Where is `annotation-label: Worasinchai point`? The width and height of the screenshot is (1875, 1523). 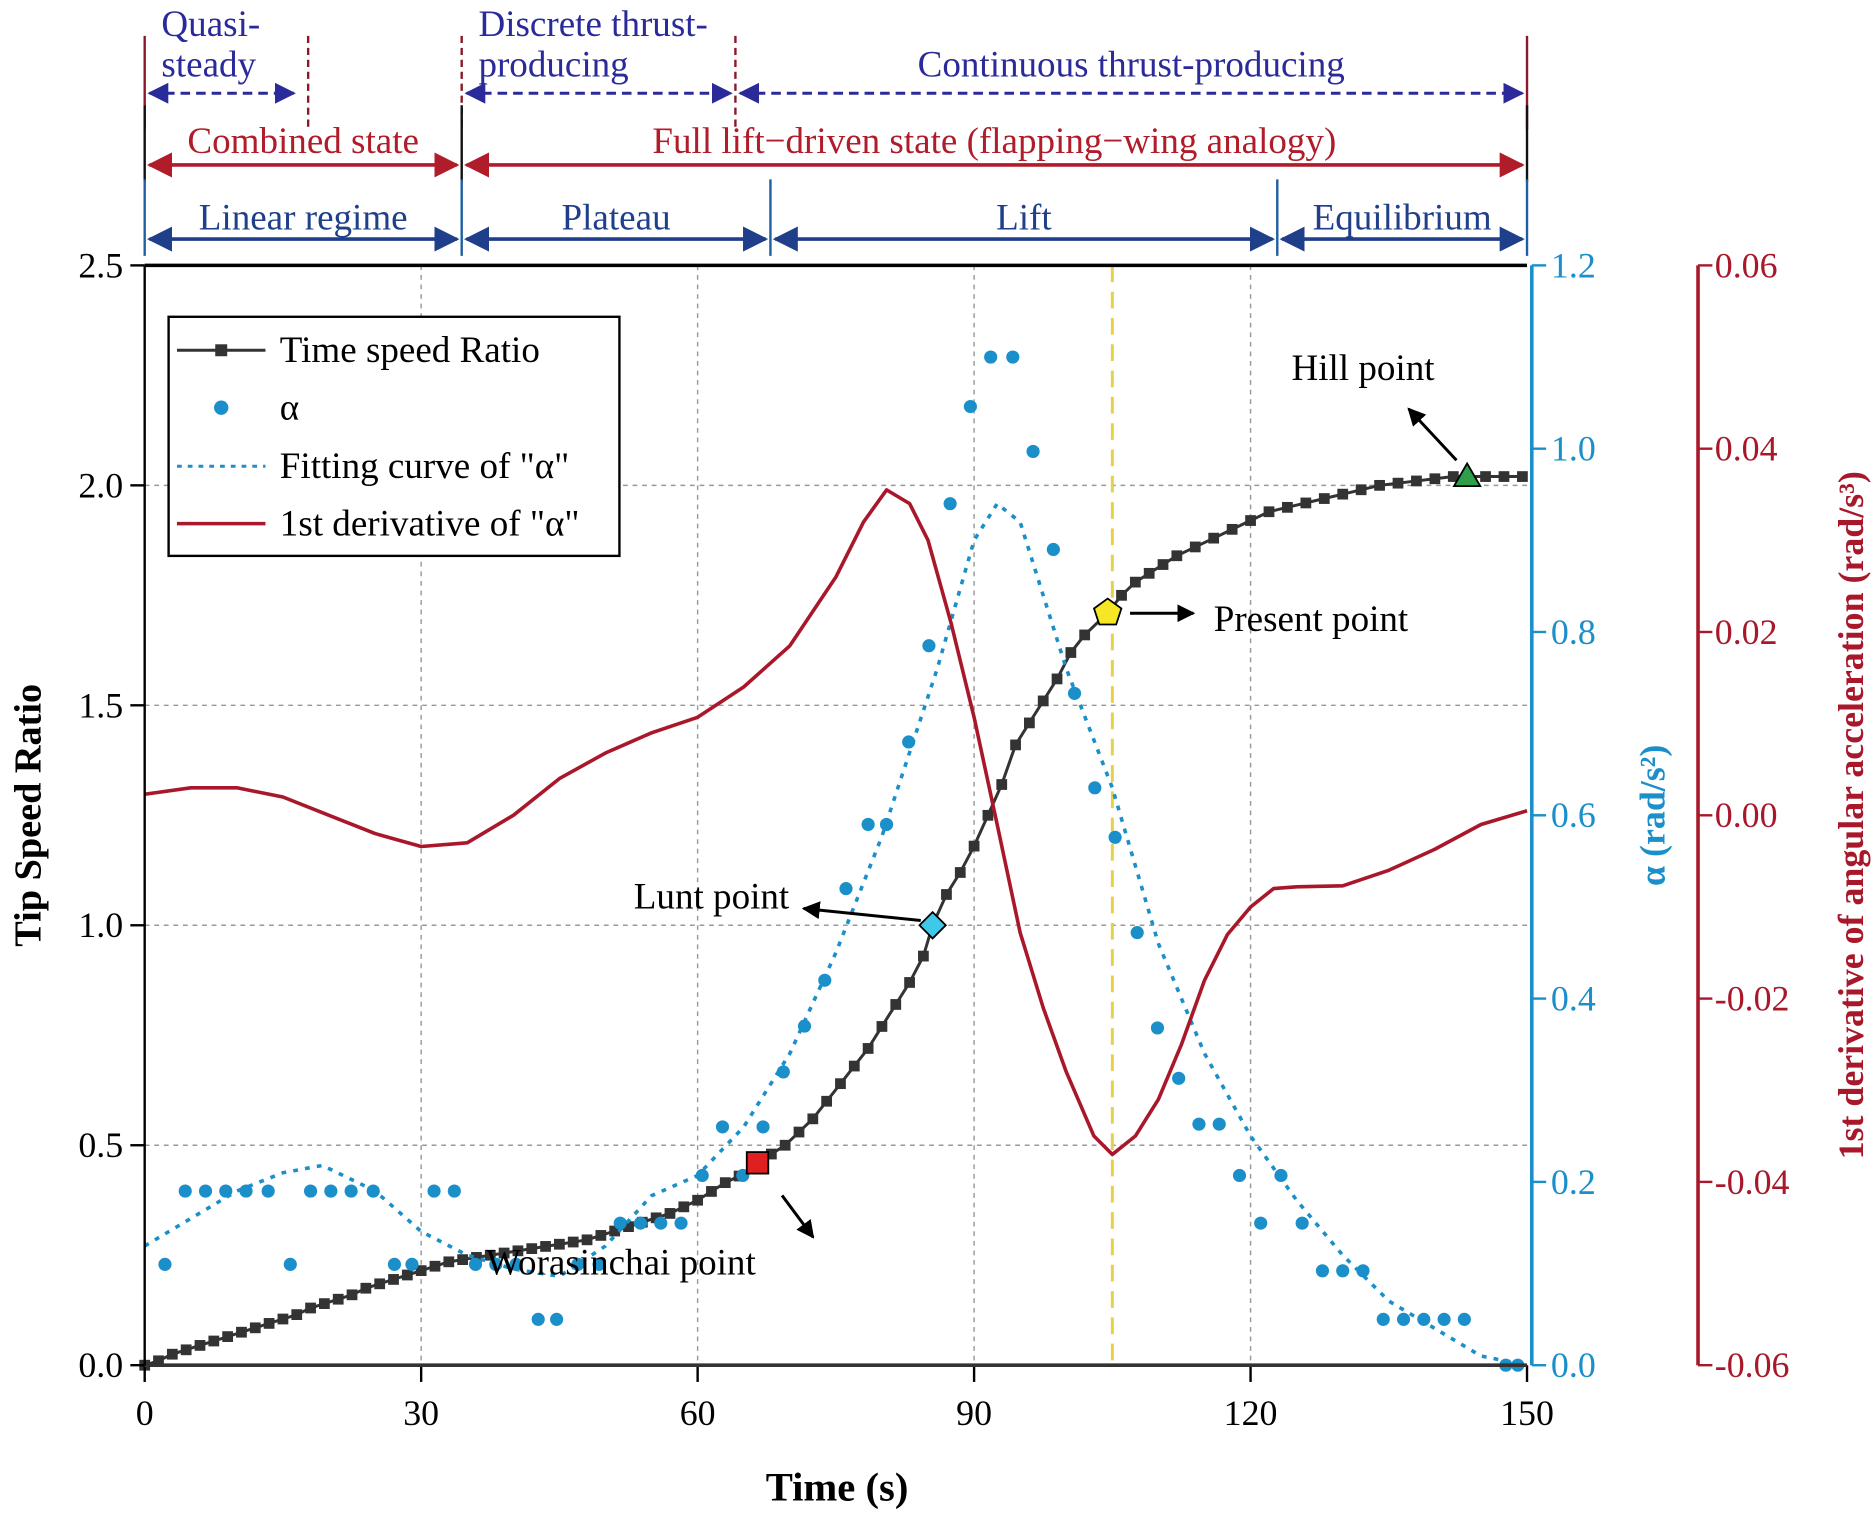 annotation-label: Worasinchai point is located at coordinates (621, 1262).